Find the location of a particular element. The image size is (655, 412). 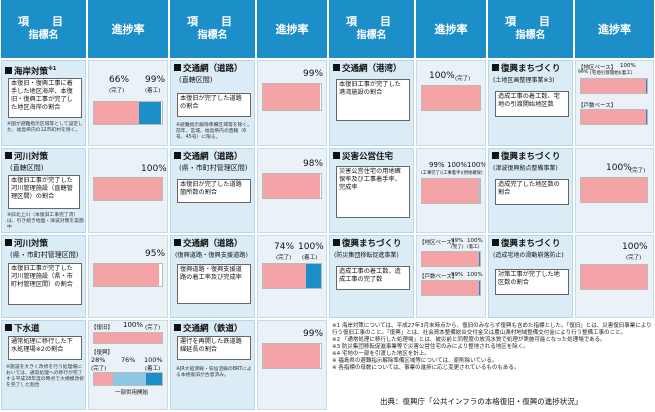

road-direct-bar-fill is located at coordinates (292, 97).